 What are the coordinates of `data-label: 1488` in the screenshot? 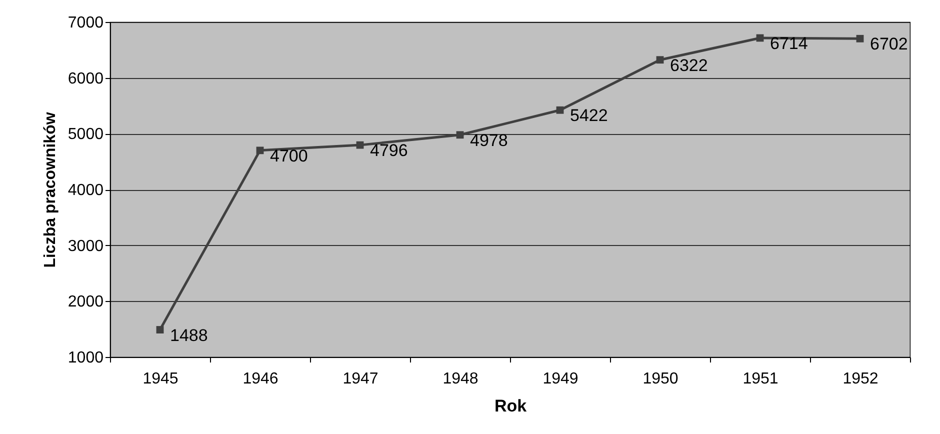 It's located at (189, 335).